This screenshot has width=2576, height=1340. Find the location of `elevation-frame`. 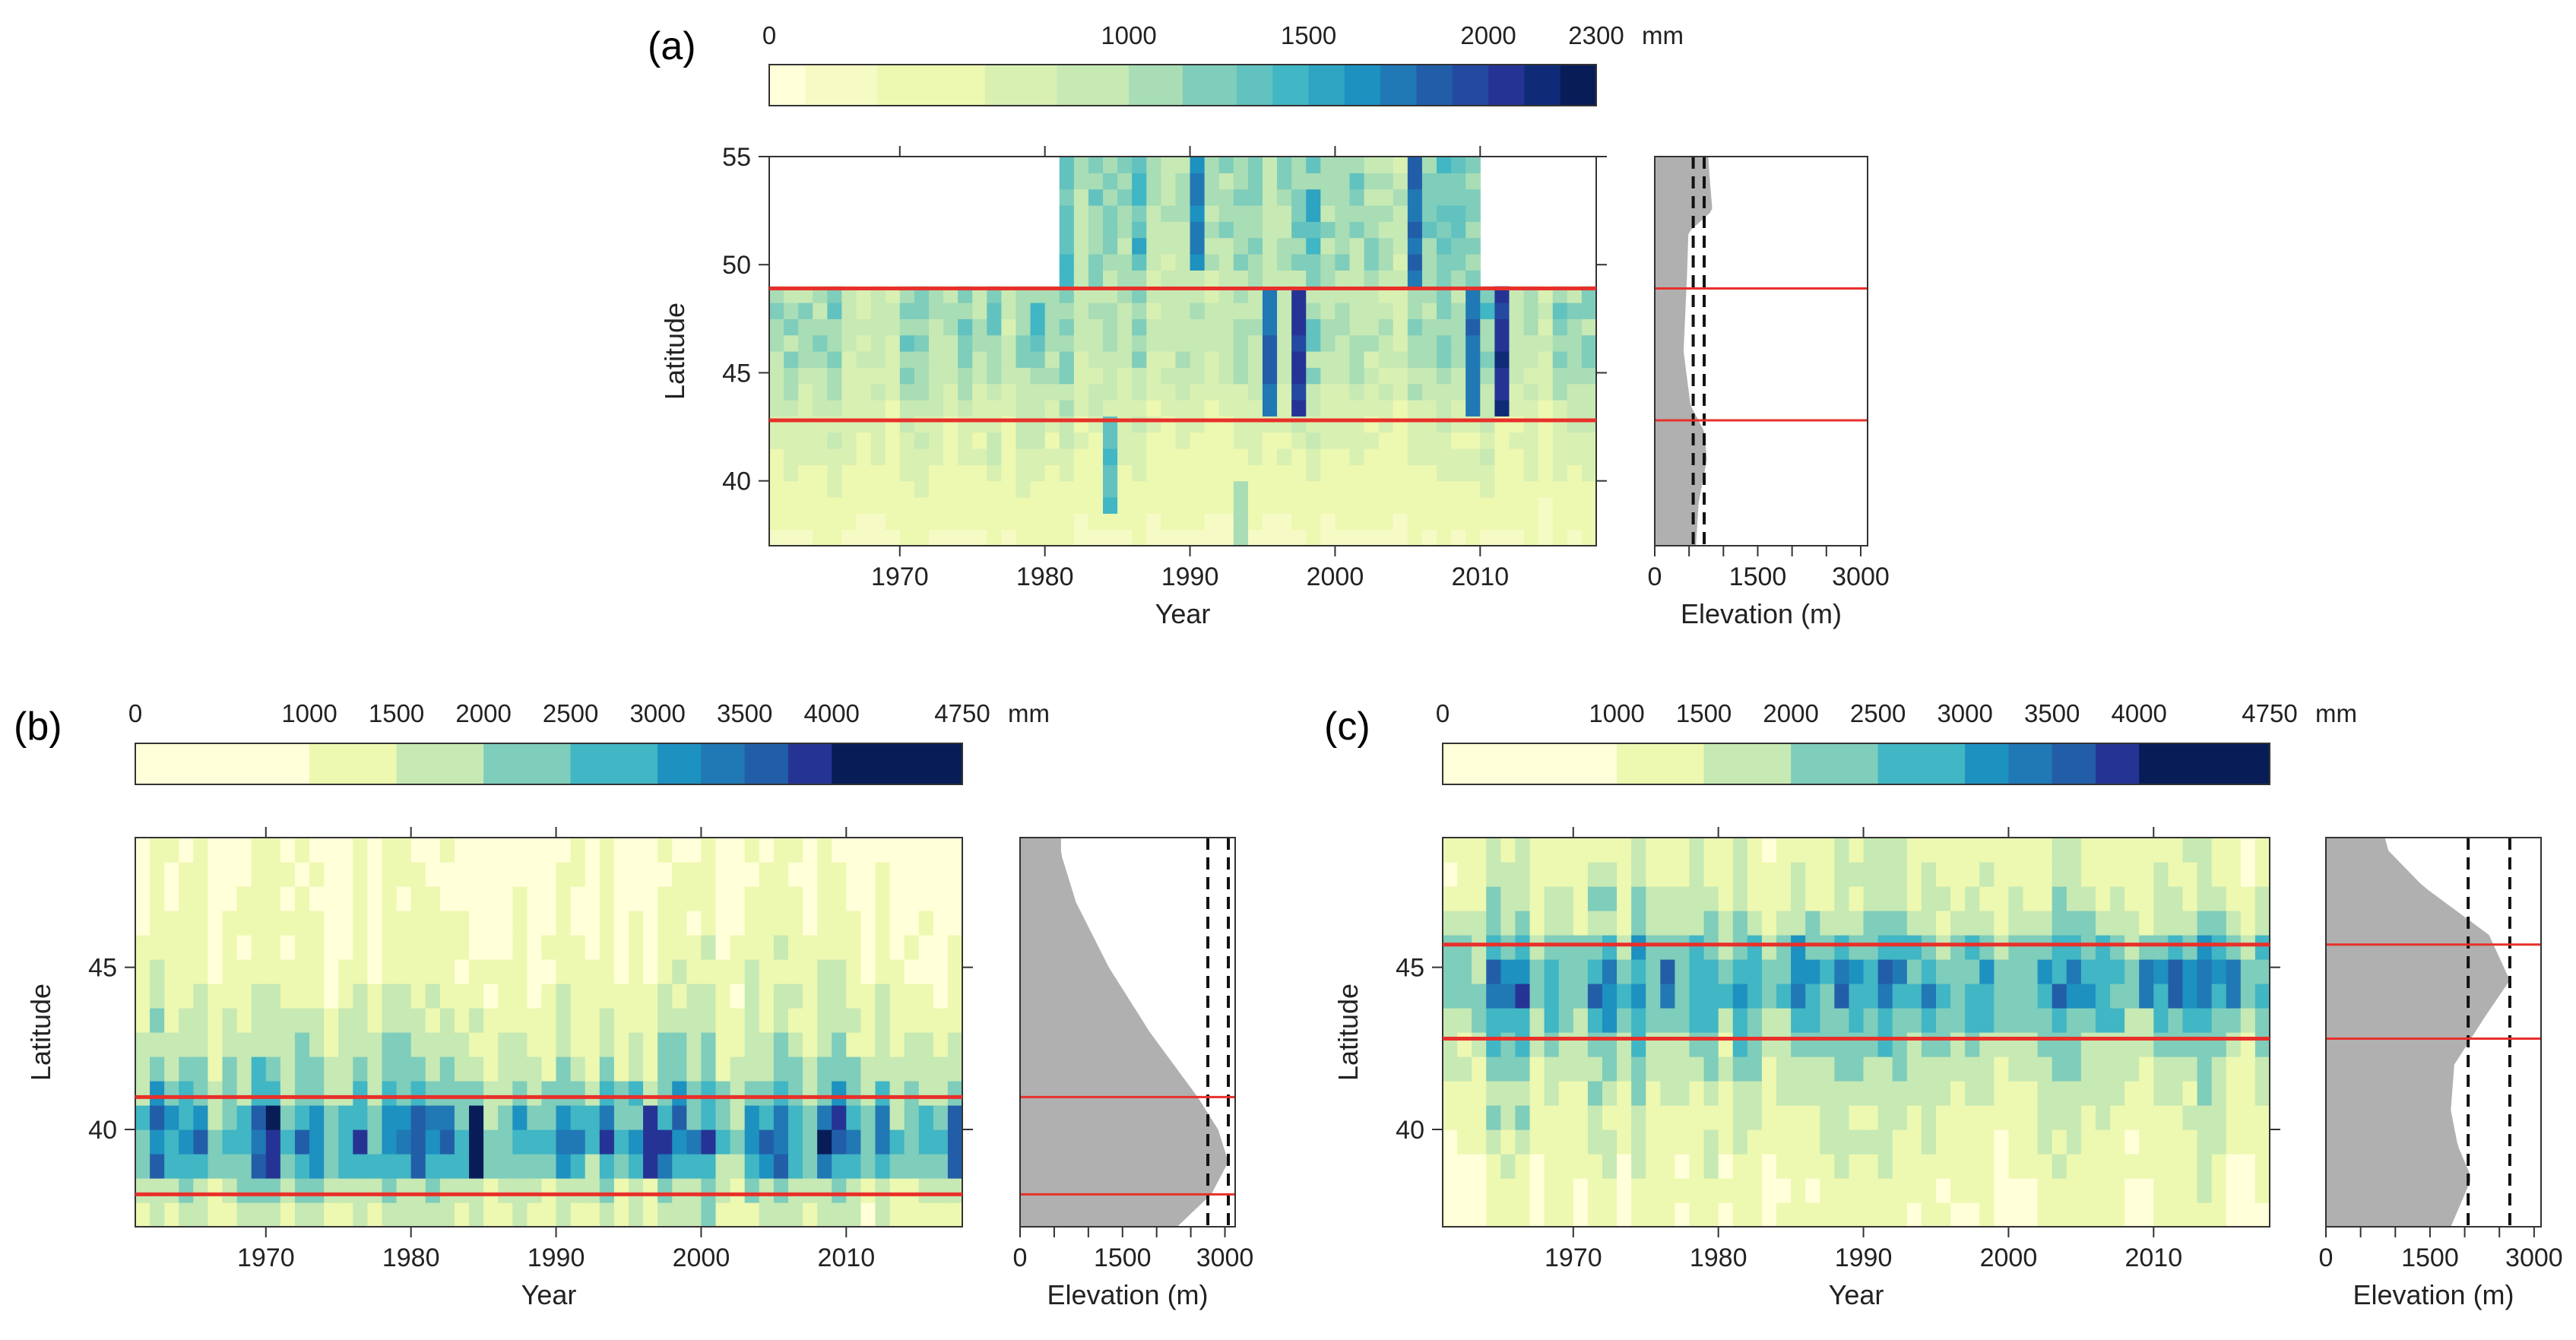

elevation-frame is located at coordinates (1127, 1032).